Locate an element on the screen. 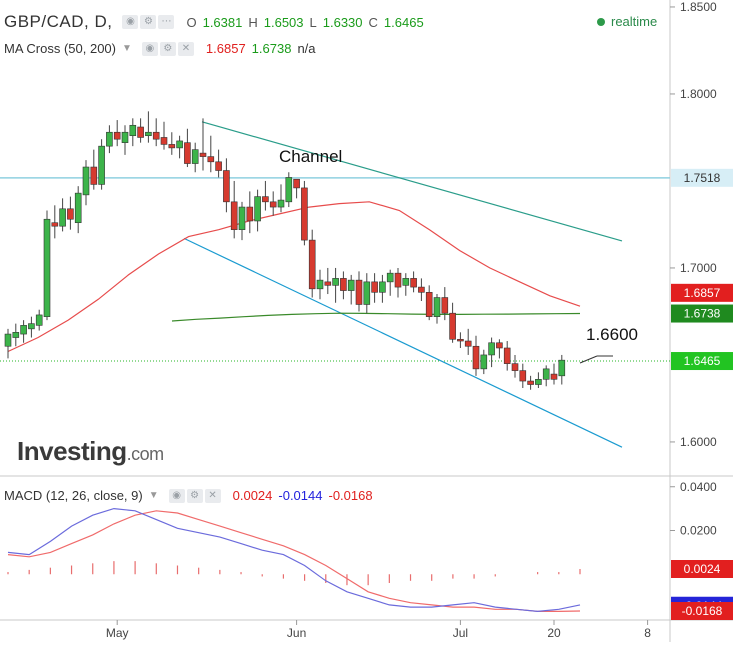 This screenshot has height=647, width=733. high-value: 1.6503 is located at coordinates (283, 22).